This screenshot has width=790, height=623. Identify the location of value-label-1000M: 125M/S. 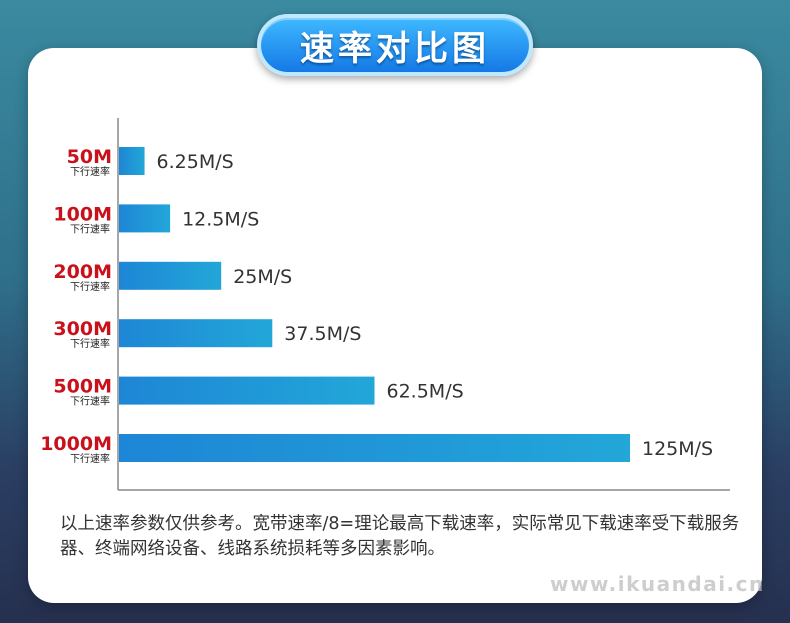
(677, 449).